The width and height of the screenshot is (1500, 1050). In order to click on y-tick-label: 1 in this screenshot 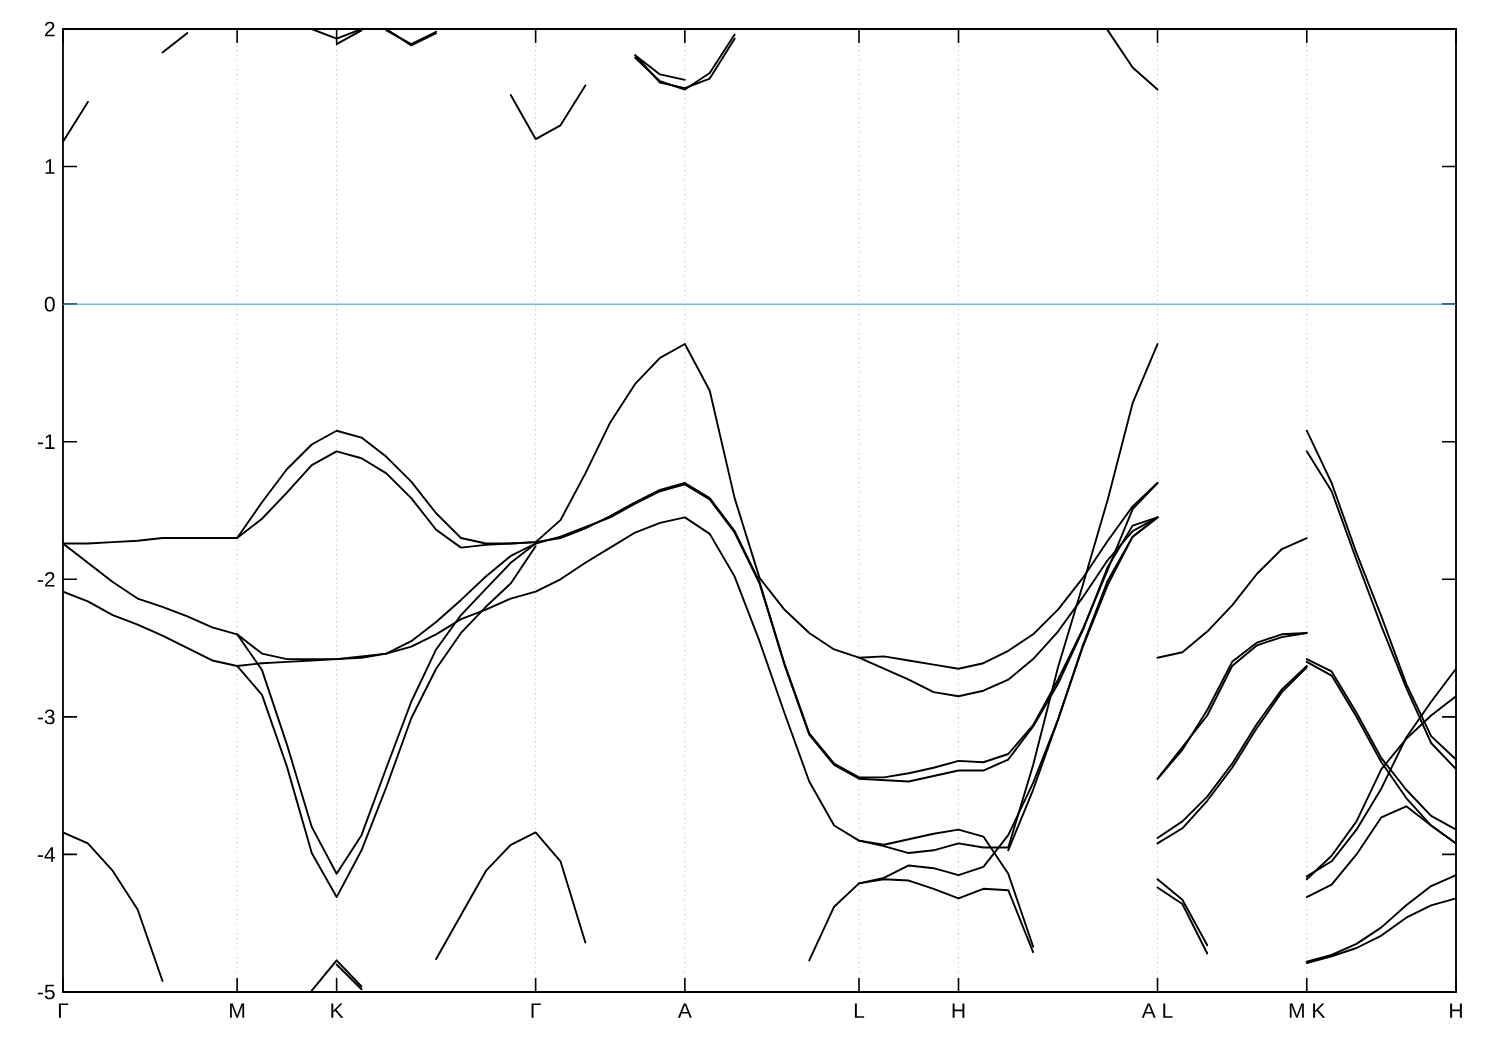, I will do `click(50, 166)`.